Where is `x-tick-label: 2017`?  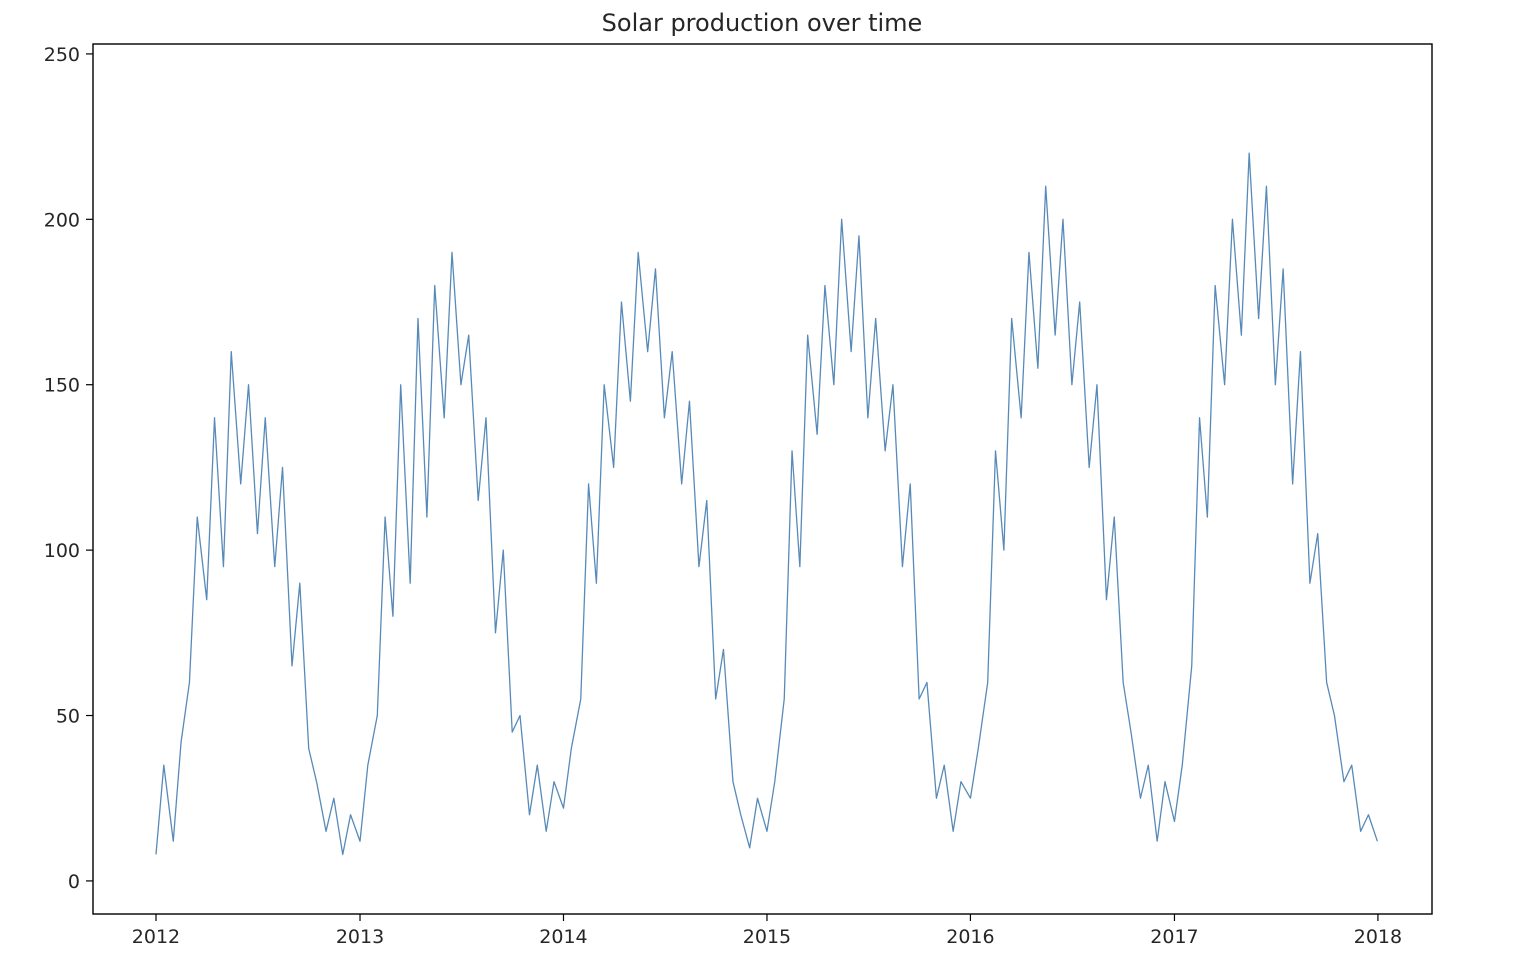 x-tick-label: 2017 is located at coordinates (1174, 937).